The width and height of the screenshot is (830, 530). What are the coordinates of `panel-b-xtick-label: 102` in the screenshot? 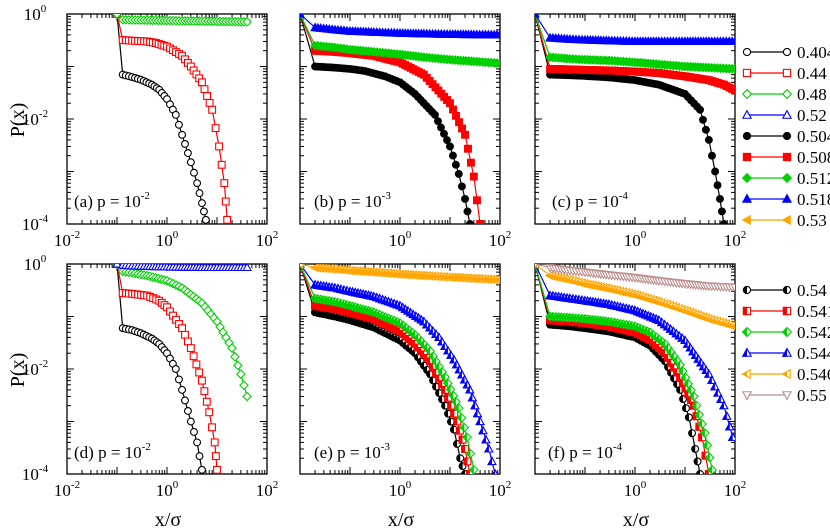 It's located at (500, 239).